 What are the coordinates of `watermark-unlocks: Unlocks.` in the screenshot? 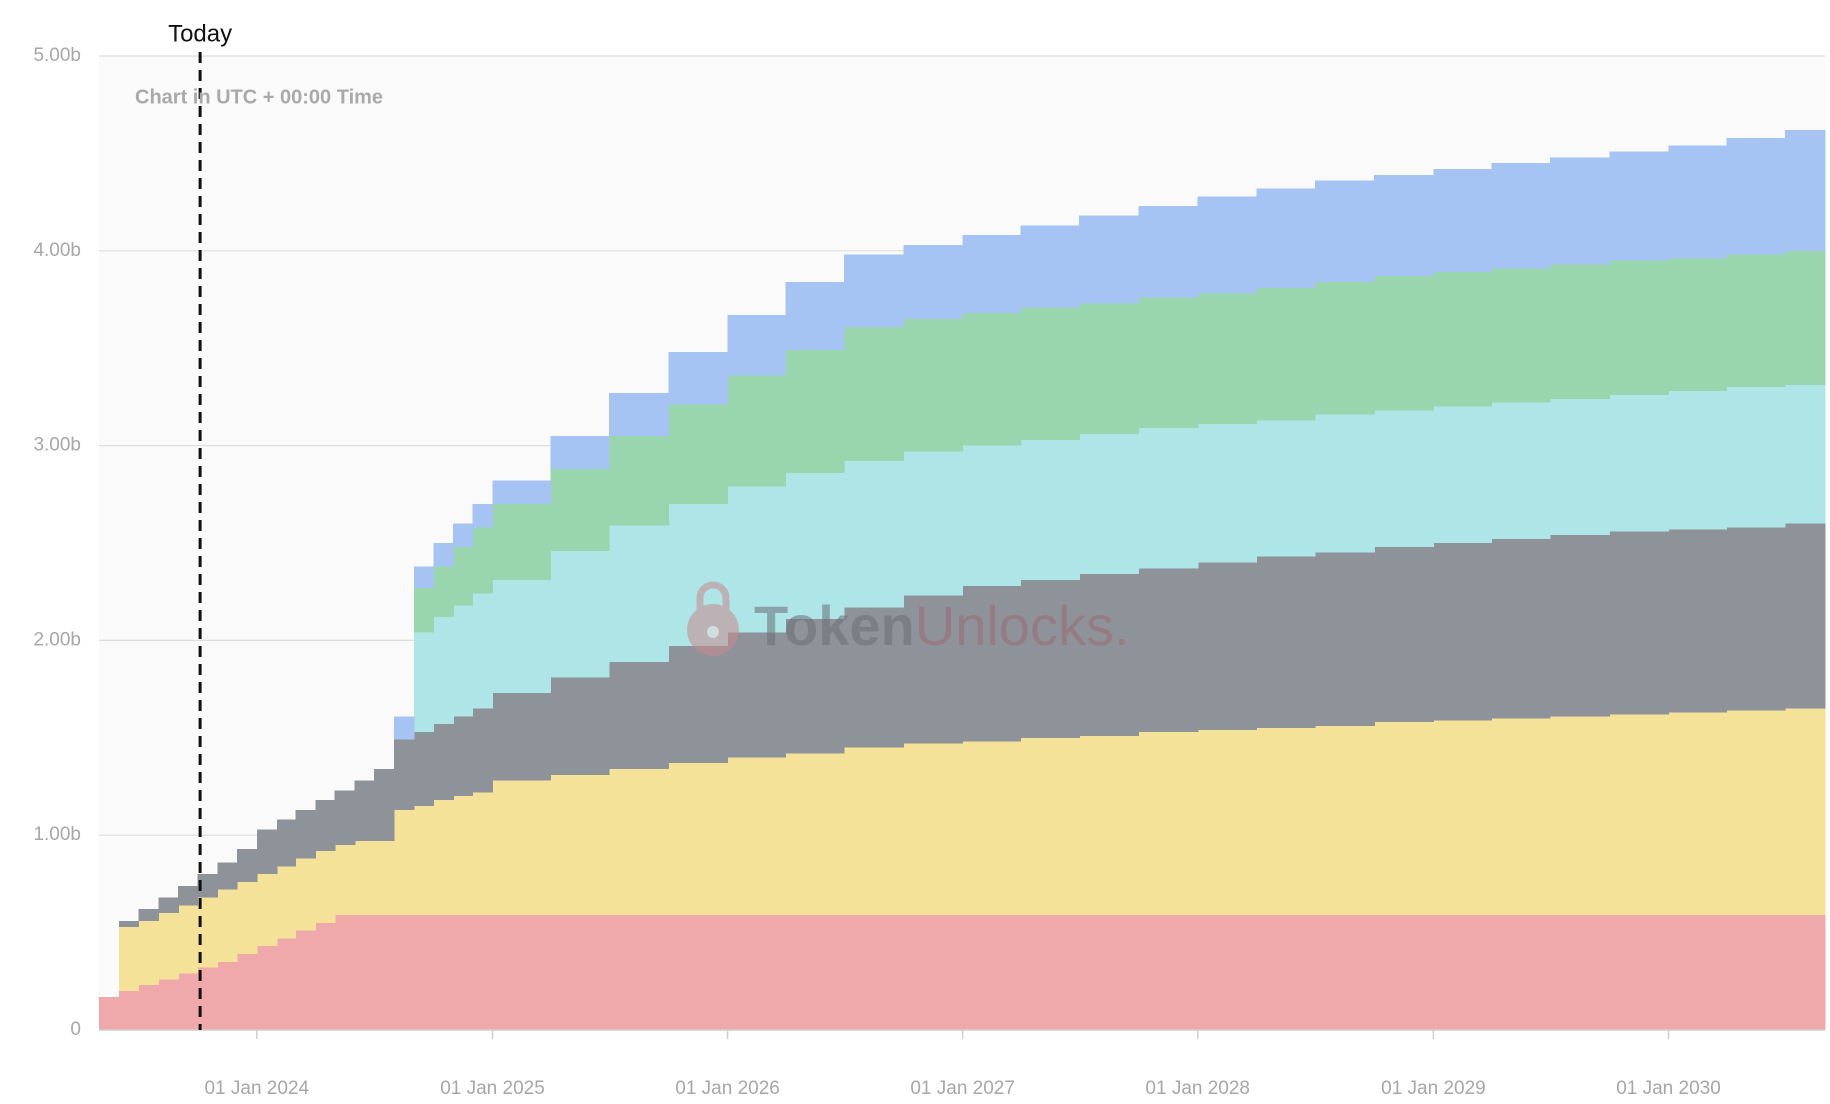 It's located at (1022, 625).